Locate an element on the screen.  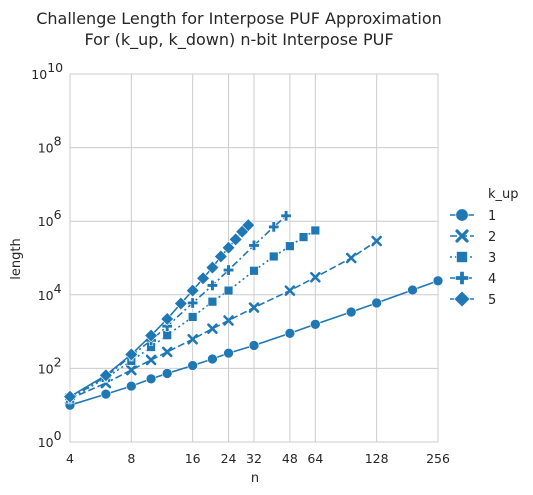
y-tick-exponent: 0 is located at coordinates (58, 435).